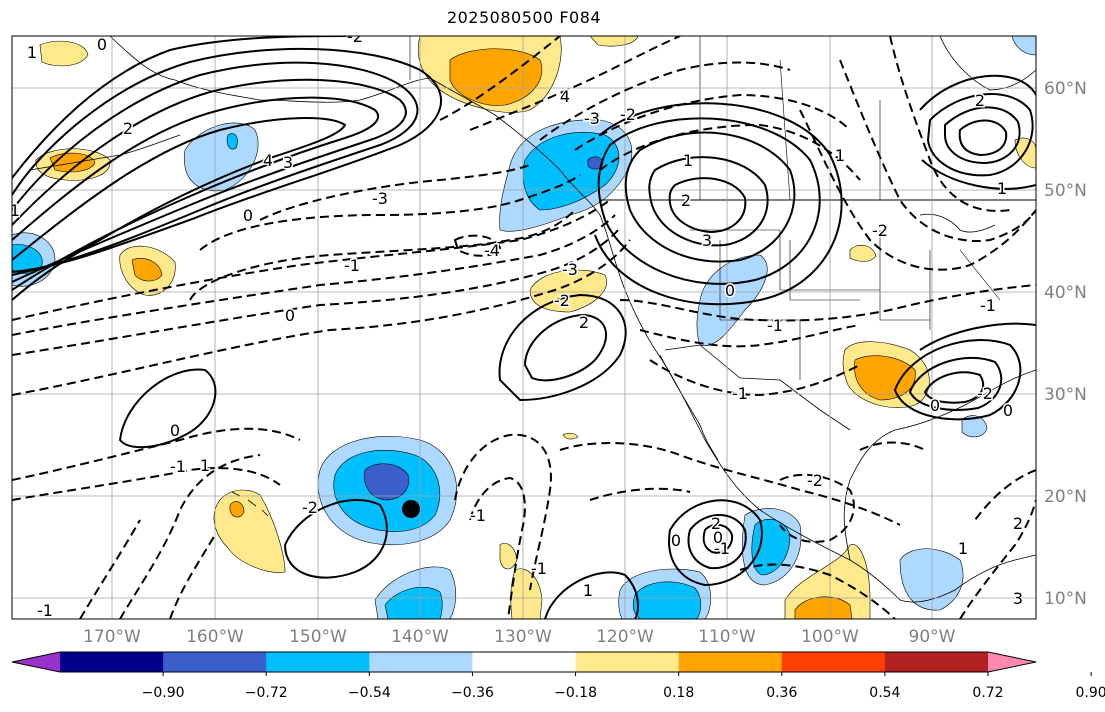 This screenshot has width=1105, height=712. What do you see at coordinates (420, 637) in the screenshot?
I see `lon-label: 140°W` at bounding box center [420, 637].